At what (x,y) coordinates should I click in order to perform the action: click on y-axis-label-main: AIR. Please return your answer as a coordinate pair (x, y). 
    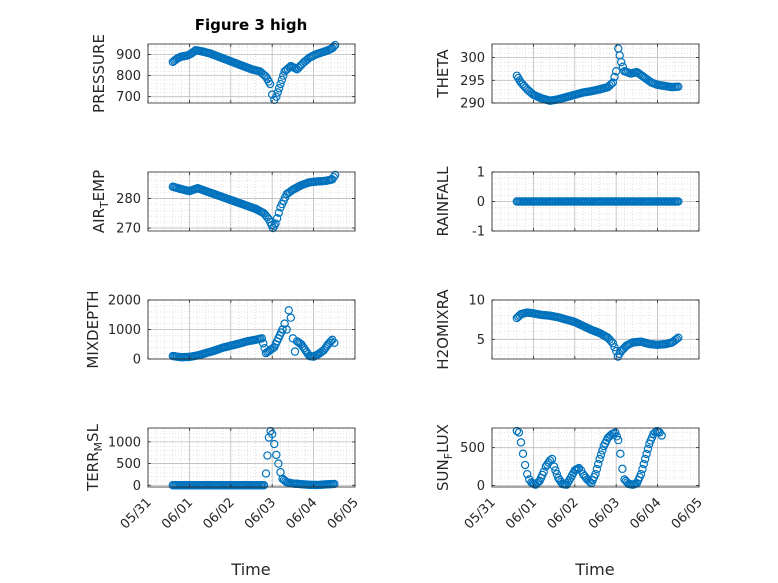
    Looking at the image, I should click on (99, 220).